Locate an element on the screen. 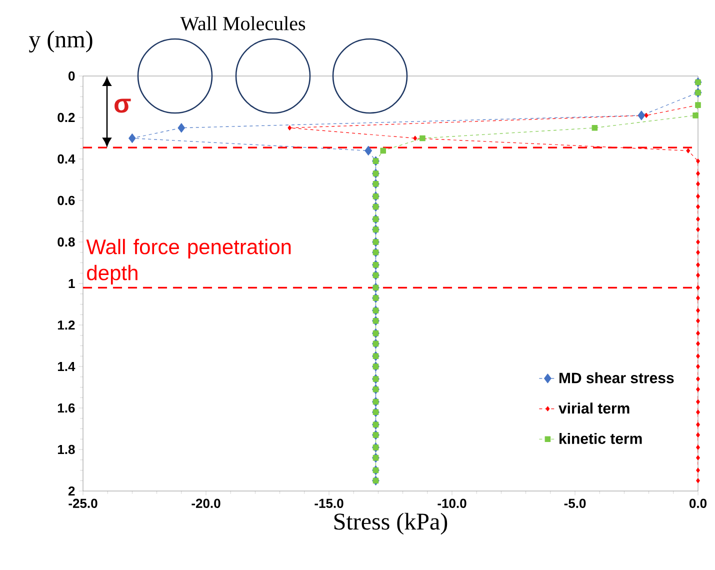 The width and height of the screenshot is (715, 570). x-tick-label: -10.0 is located at coordinates (452, 503).